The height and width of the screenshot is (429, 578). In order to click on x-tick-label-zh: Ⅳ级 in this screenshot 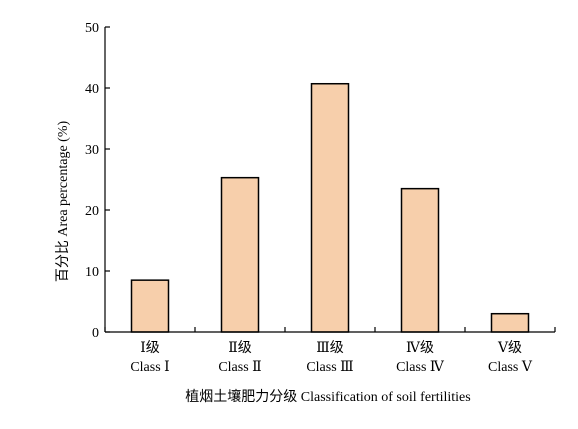, I will do `click(420, 348)`.